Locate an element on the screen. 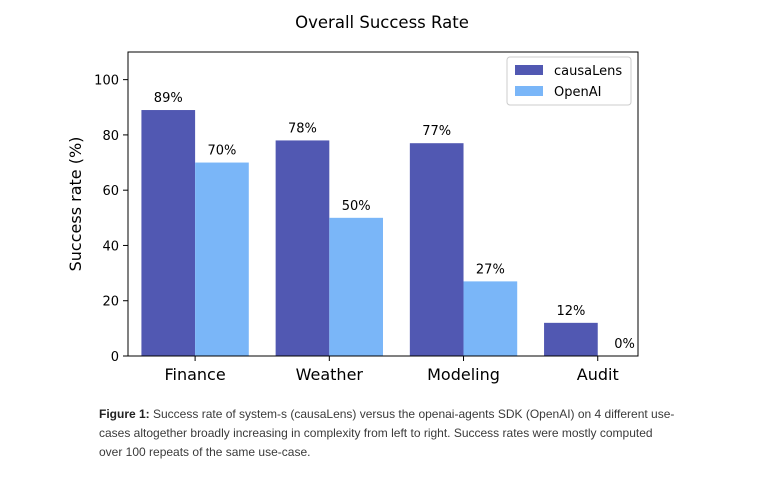 The height and width of the screenshot is (477, 764). bar-causalens-finance is located at coordinates (168, 233).